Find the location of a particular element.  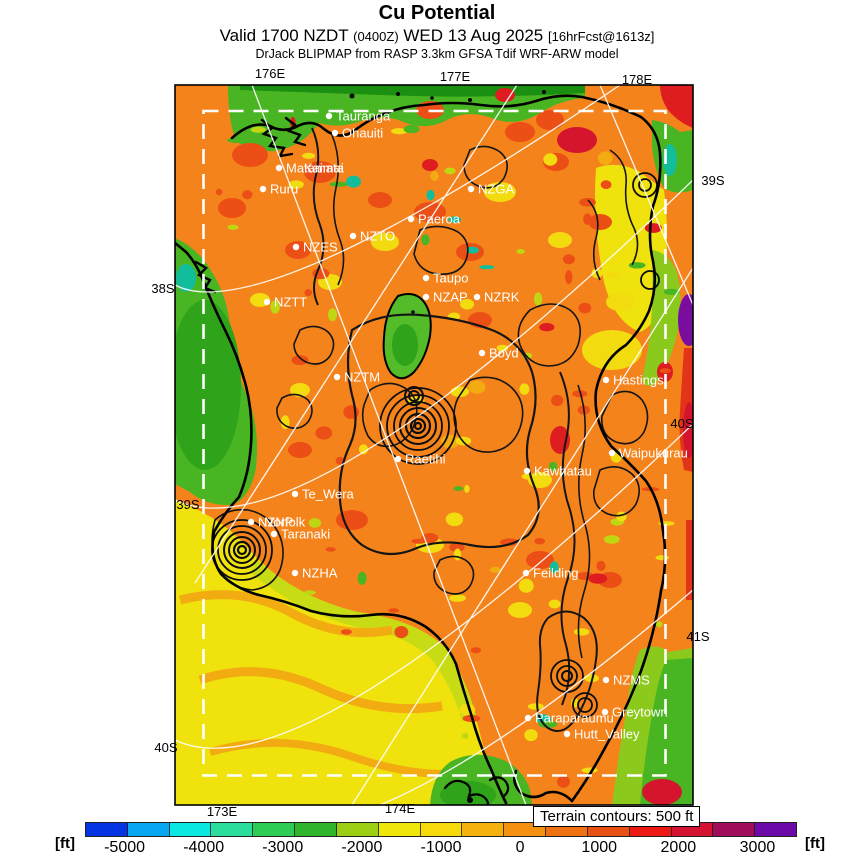

station-label: Norfolk is located at coordinates (285, 522).